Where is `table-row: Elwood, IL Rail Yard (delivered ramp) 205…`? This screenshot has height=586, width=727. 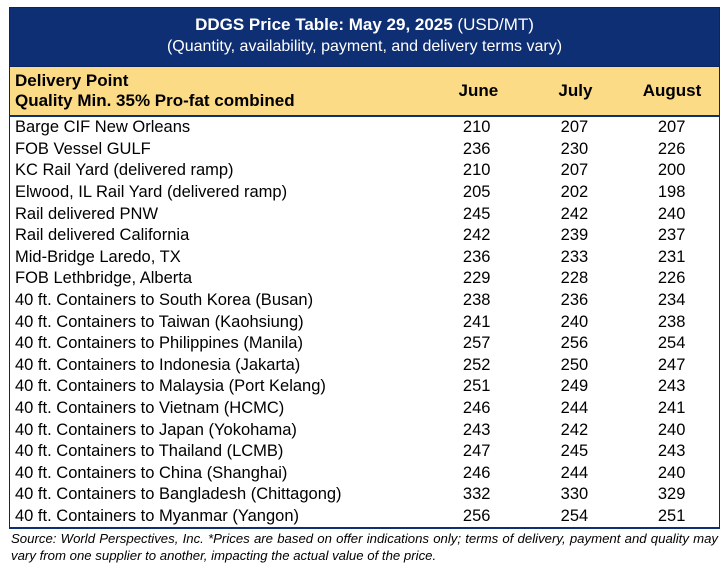
table-row: Elwood, IL Rail Yard (delivered ramp) 205… is located at coordinates (364, 193).